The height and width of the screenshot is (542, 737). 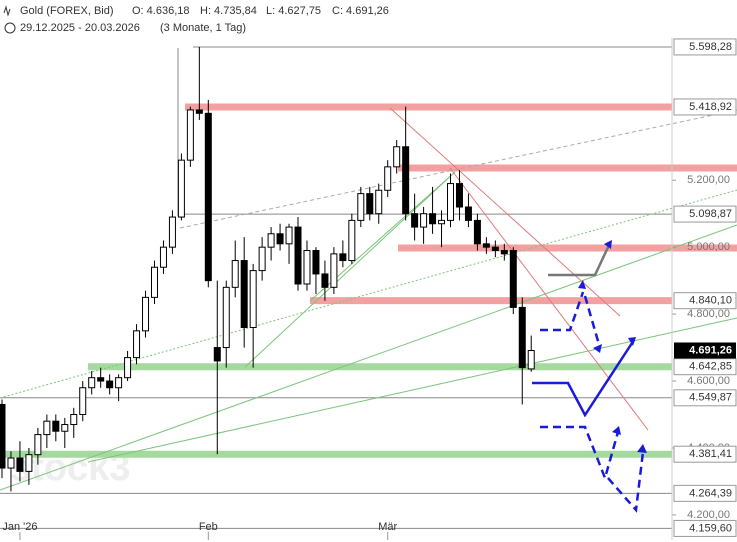 What do you see at coordinates (710, 367) in the screenshot?
I see `level-label: 4.642,85` at bounding box center [710, 367].